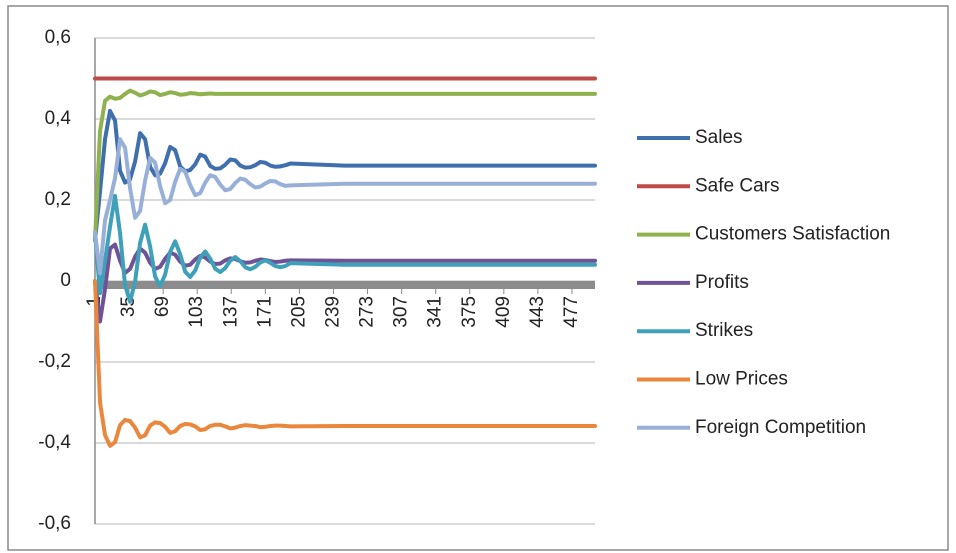 Image resolution: width=956 pixels, height=553 pixels. I want to click on legend-label: Low Prices, so click(741, 379).